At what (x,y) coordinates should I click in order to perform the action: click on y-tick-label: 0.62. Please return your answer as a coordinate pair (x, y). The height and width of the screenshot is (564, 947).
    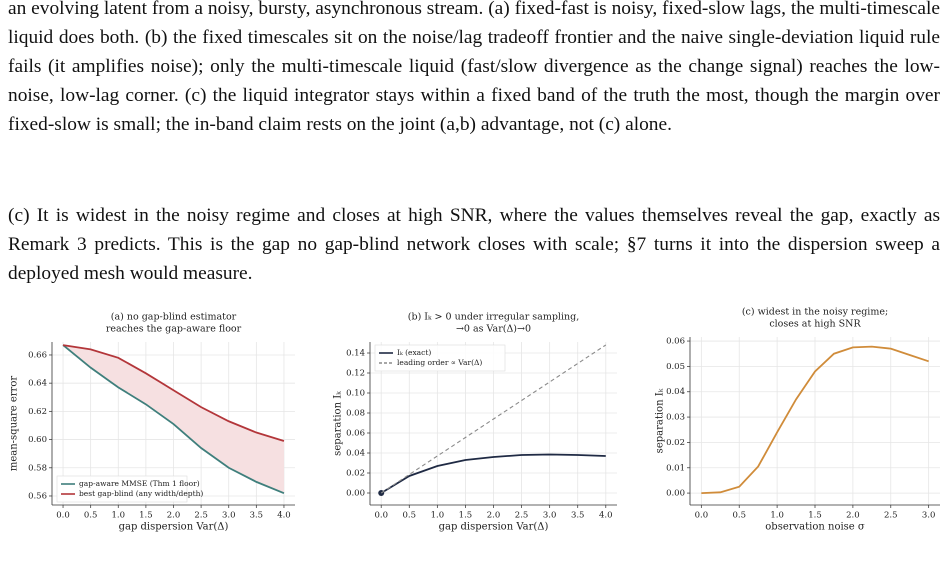
    Looking at the image, I should click on (37, 412).